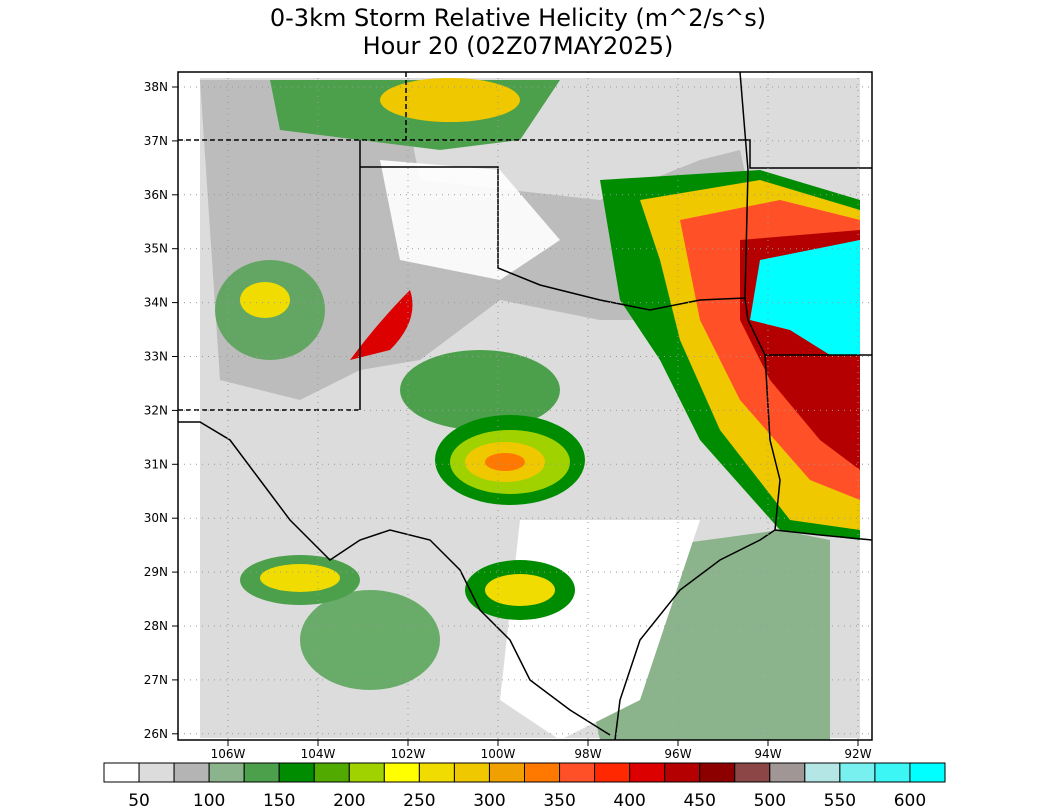 This screenshot has width=1050, height=812. I want to click on colorbar-label: 150, so click(279, 801).